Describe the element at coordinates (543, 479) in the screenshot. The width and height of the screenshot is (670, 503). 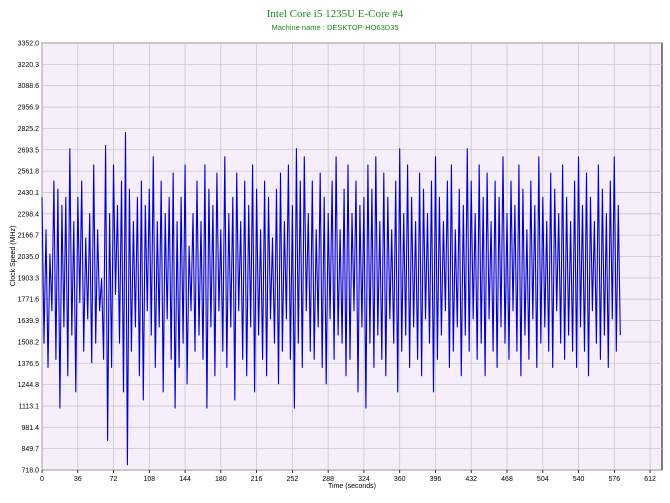
I see `x-tick-label: 504` at that location.